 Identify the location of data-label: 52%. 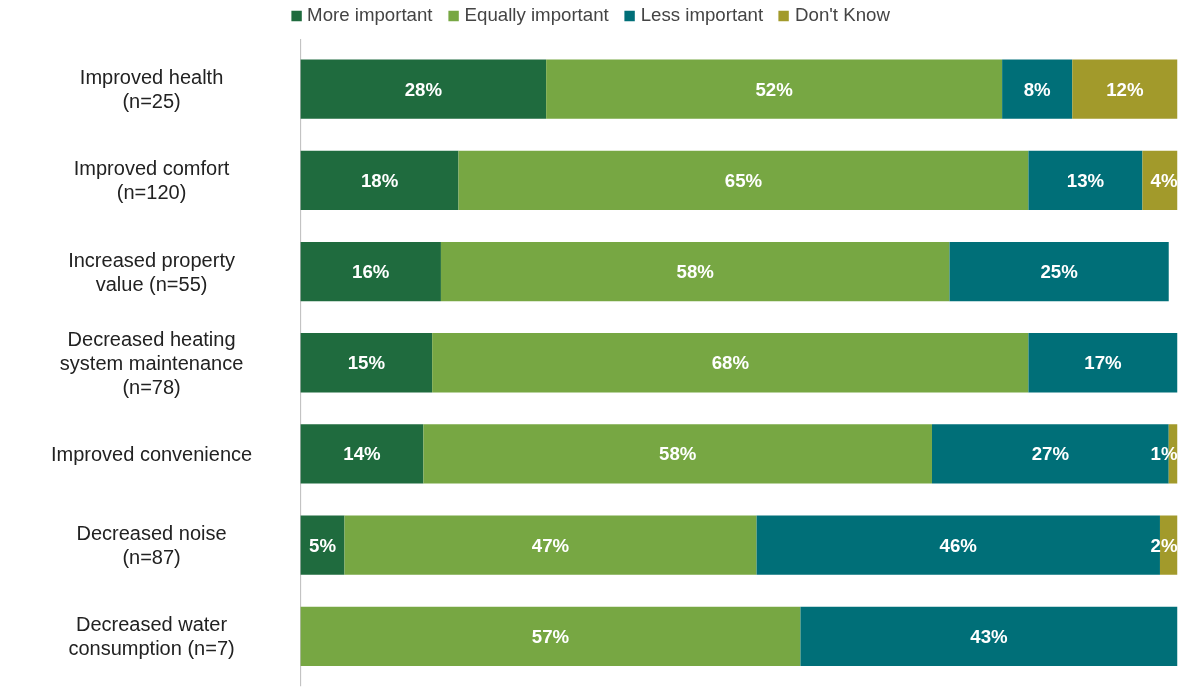
(774, 89).